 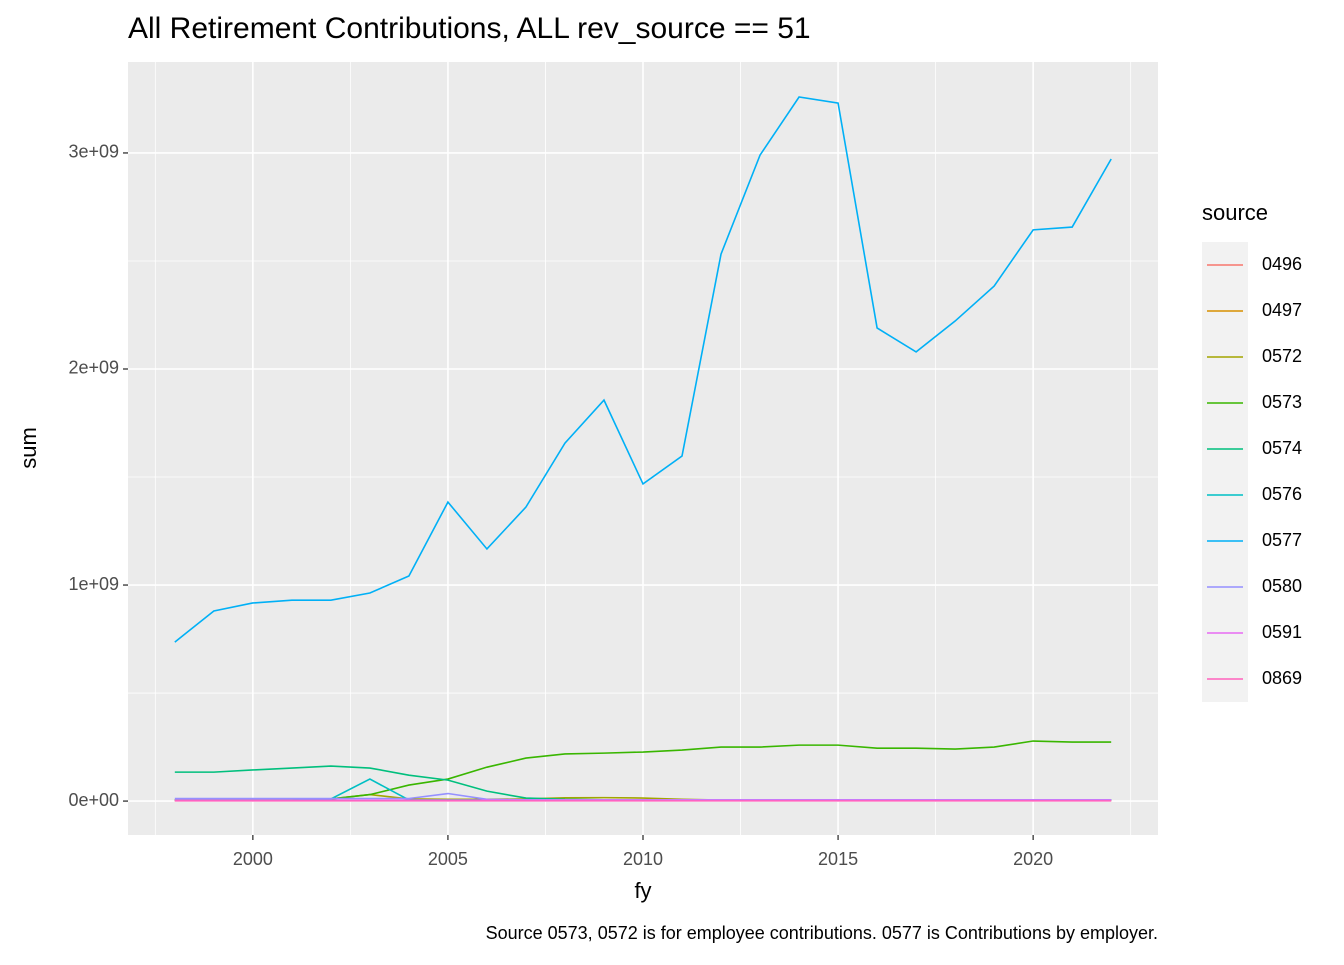 What do you see at coordinates (1225, 472) in the screenshot?
I see `legend-keys` at bounding box center [1225, 472].